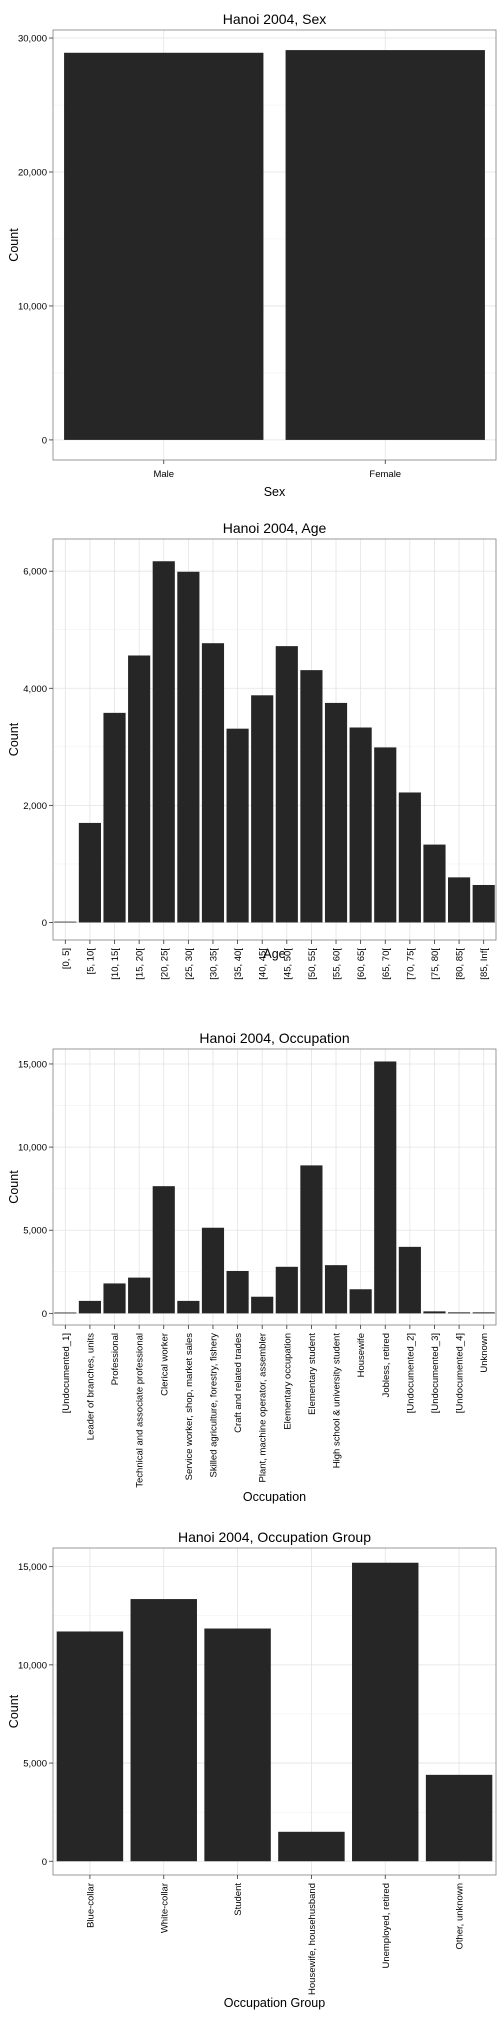 The image size is (504, 2021). I want to click on x-tick-label: [65, 70[, so click(386, 964).